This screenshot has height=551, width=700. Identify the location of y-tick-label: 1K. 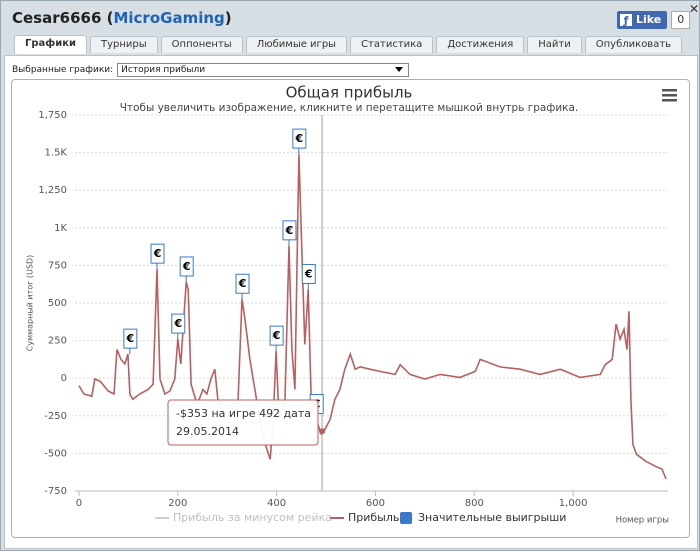
(60, 228).